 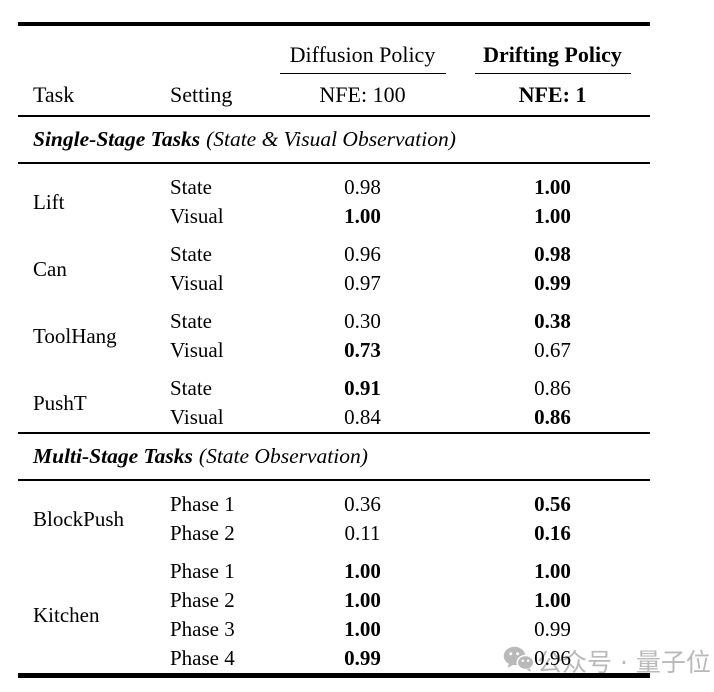 I want to click on drifting-value: 0.56, so click(x=552, y=504).